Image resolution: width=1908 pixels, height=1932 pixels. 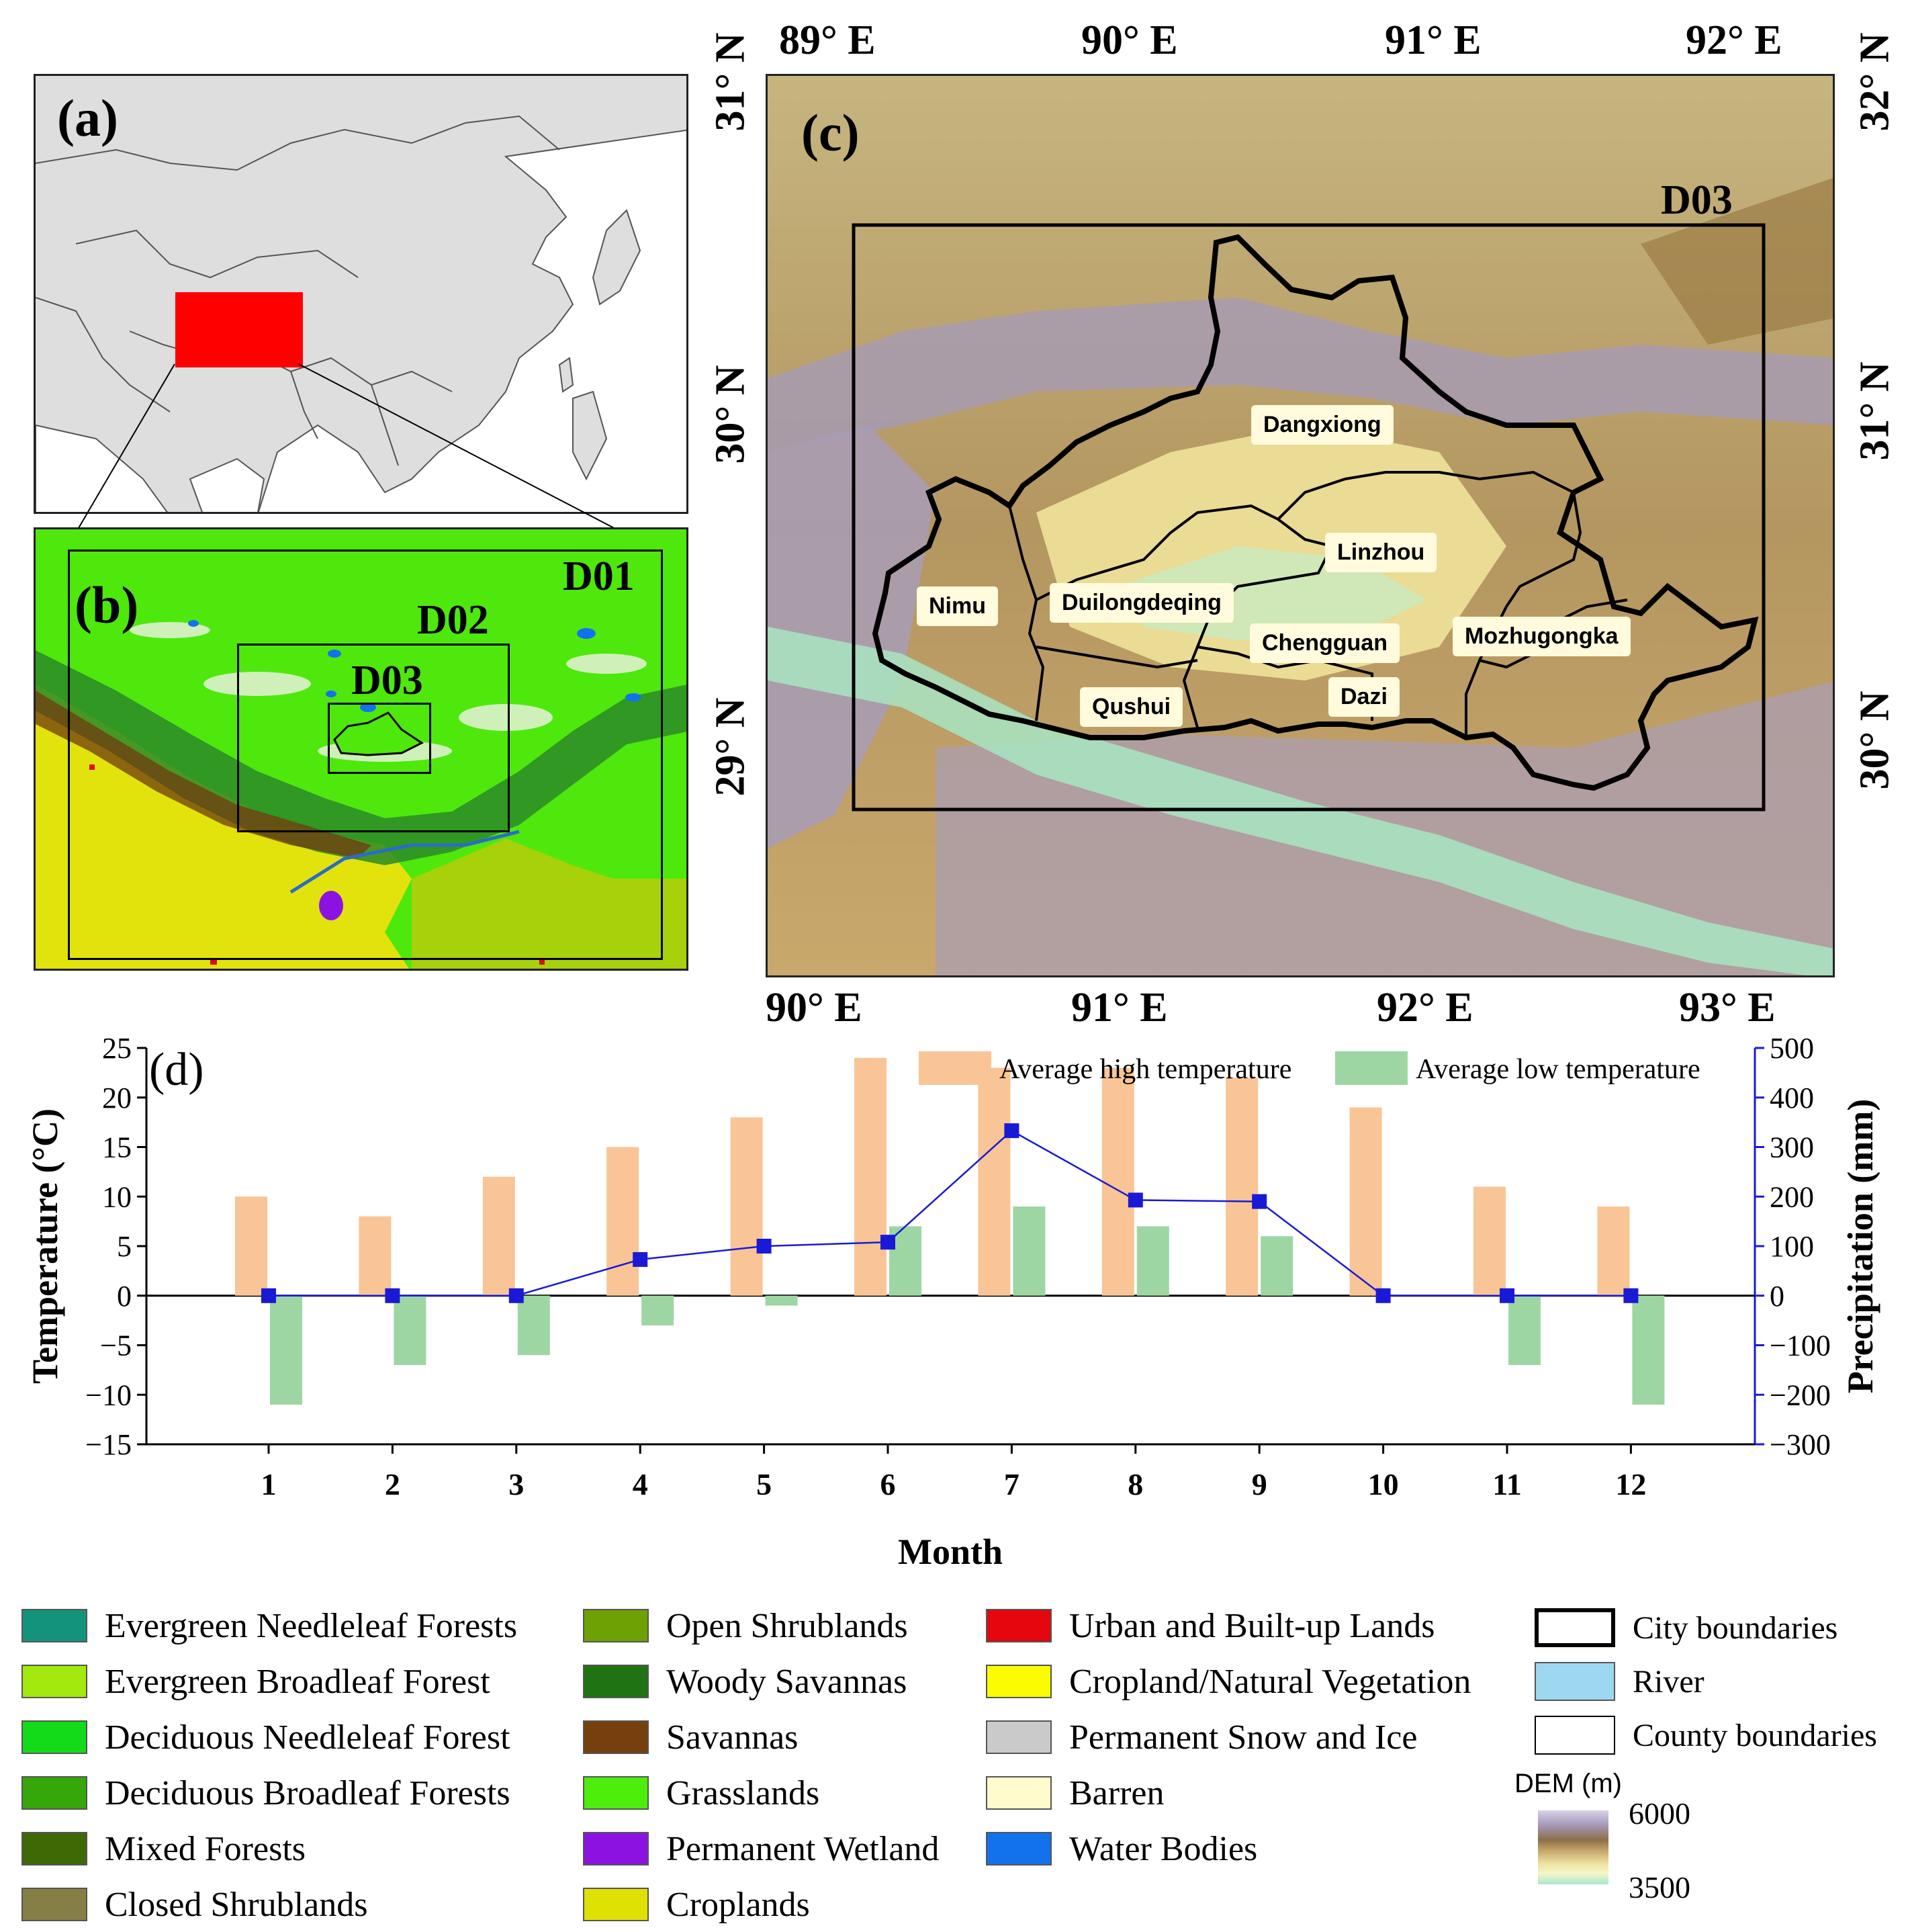 What do you see at coordinates (176, 1070) in the screenshot?
I see `panel-d-label: (d)` at bounding box center [176, 1070].